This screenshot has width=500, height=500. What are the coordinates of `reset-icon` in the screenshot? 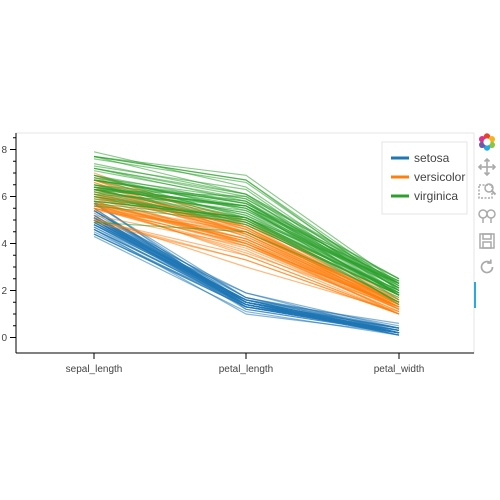 It's located at (487, 267).